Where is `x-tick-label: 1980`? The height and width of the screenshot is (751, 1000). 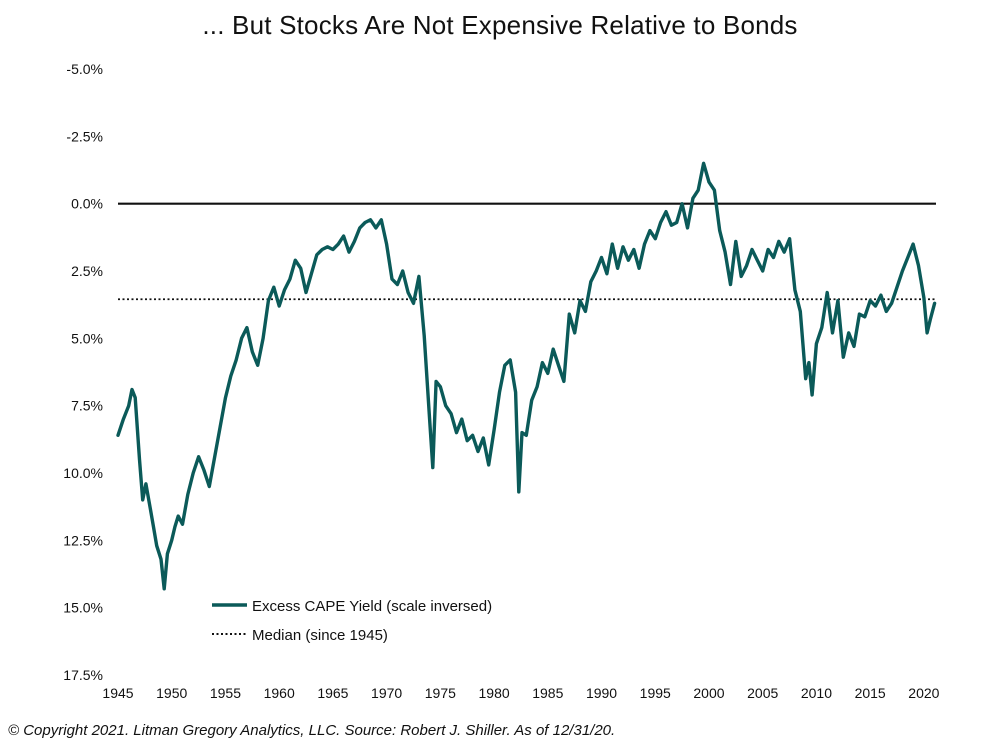 x-tick-label: 1980 is located at coordinates (494, 693).